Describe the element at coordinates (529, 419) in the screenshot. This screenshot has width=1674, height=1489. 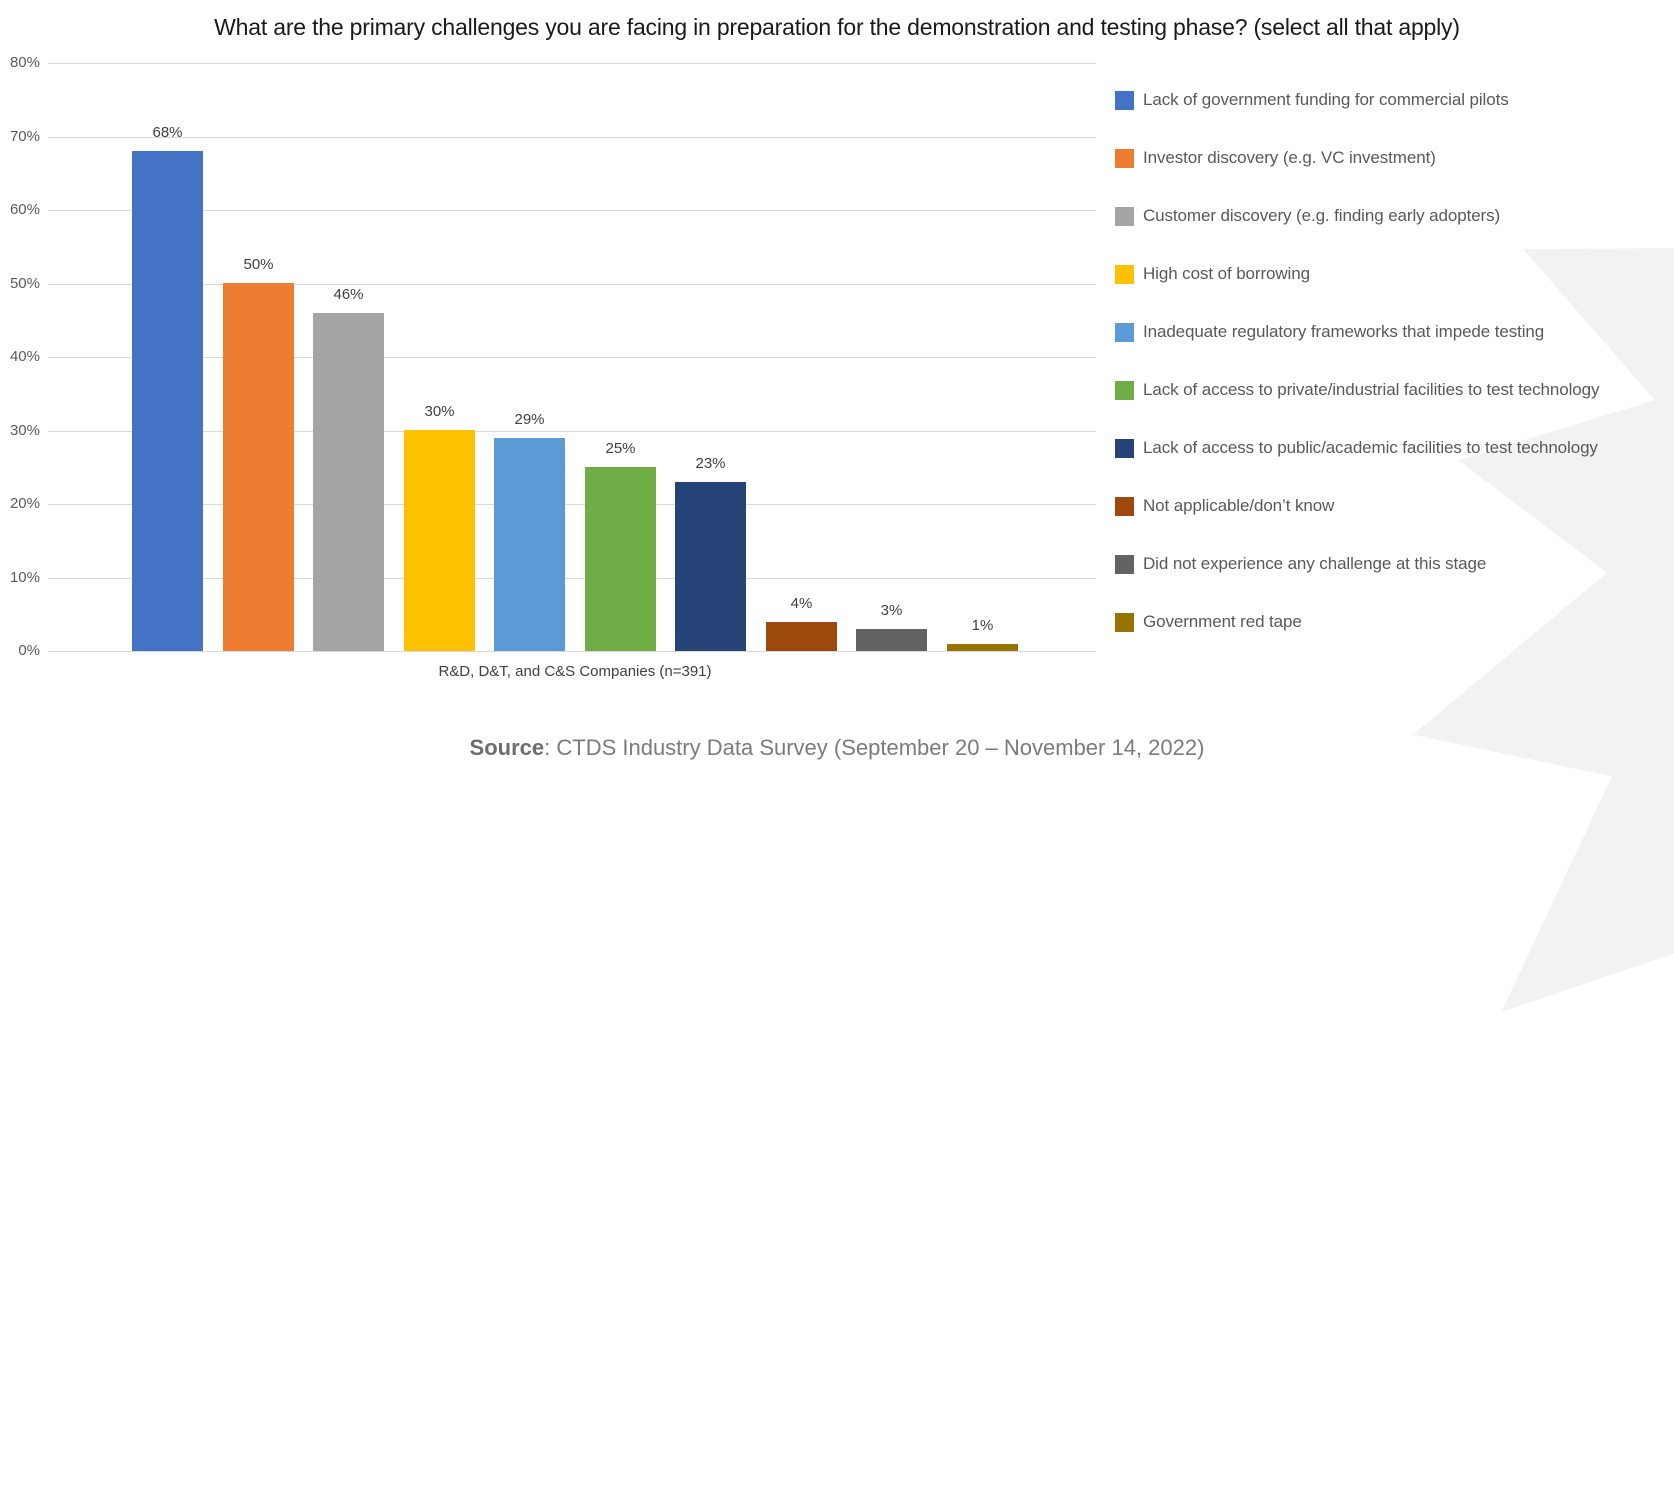
I see `bar-value-label: 29%` at that location.